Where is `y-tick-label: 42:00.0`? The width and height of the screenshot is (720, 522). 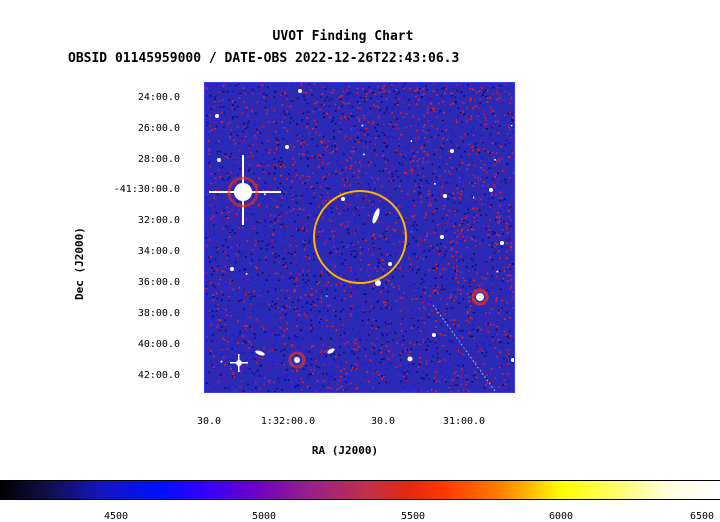
y-tick-label: 42:00.0 is located at coordinates (159, 375).